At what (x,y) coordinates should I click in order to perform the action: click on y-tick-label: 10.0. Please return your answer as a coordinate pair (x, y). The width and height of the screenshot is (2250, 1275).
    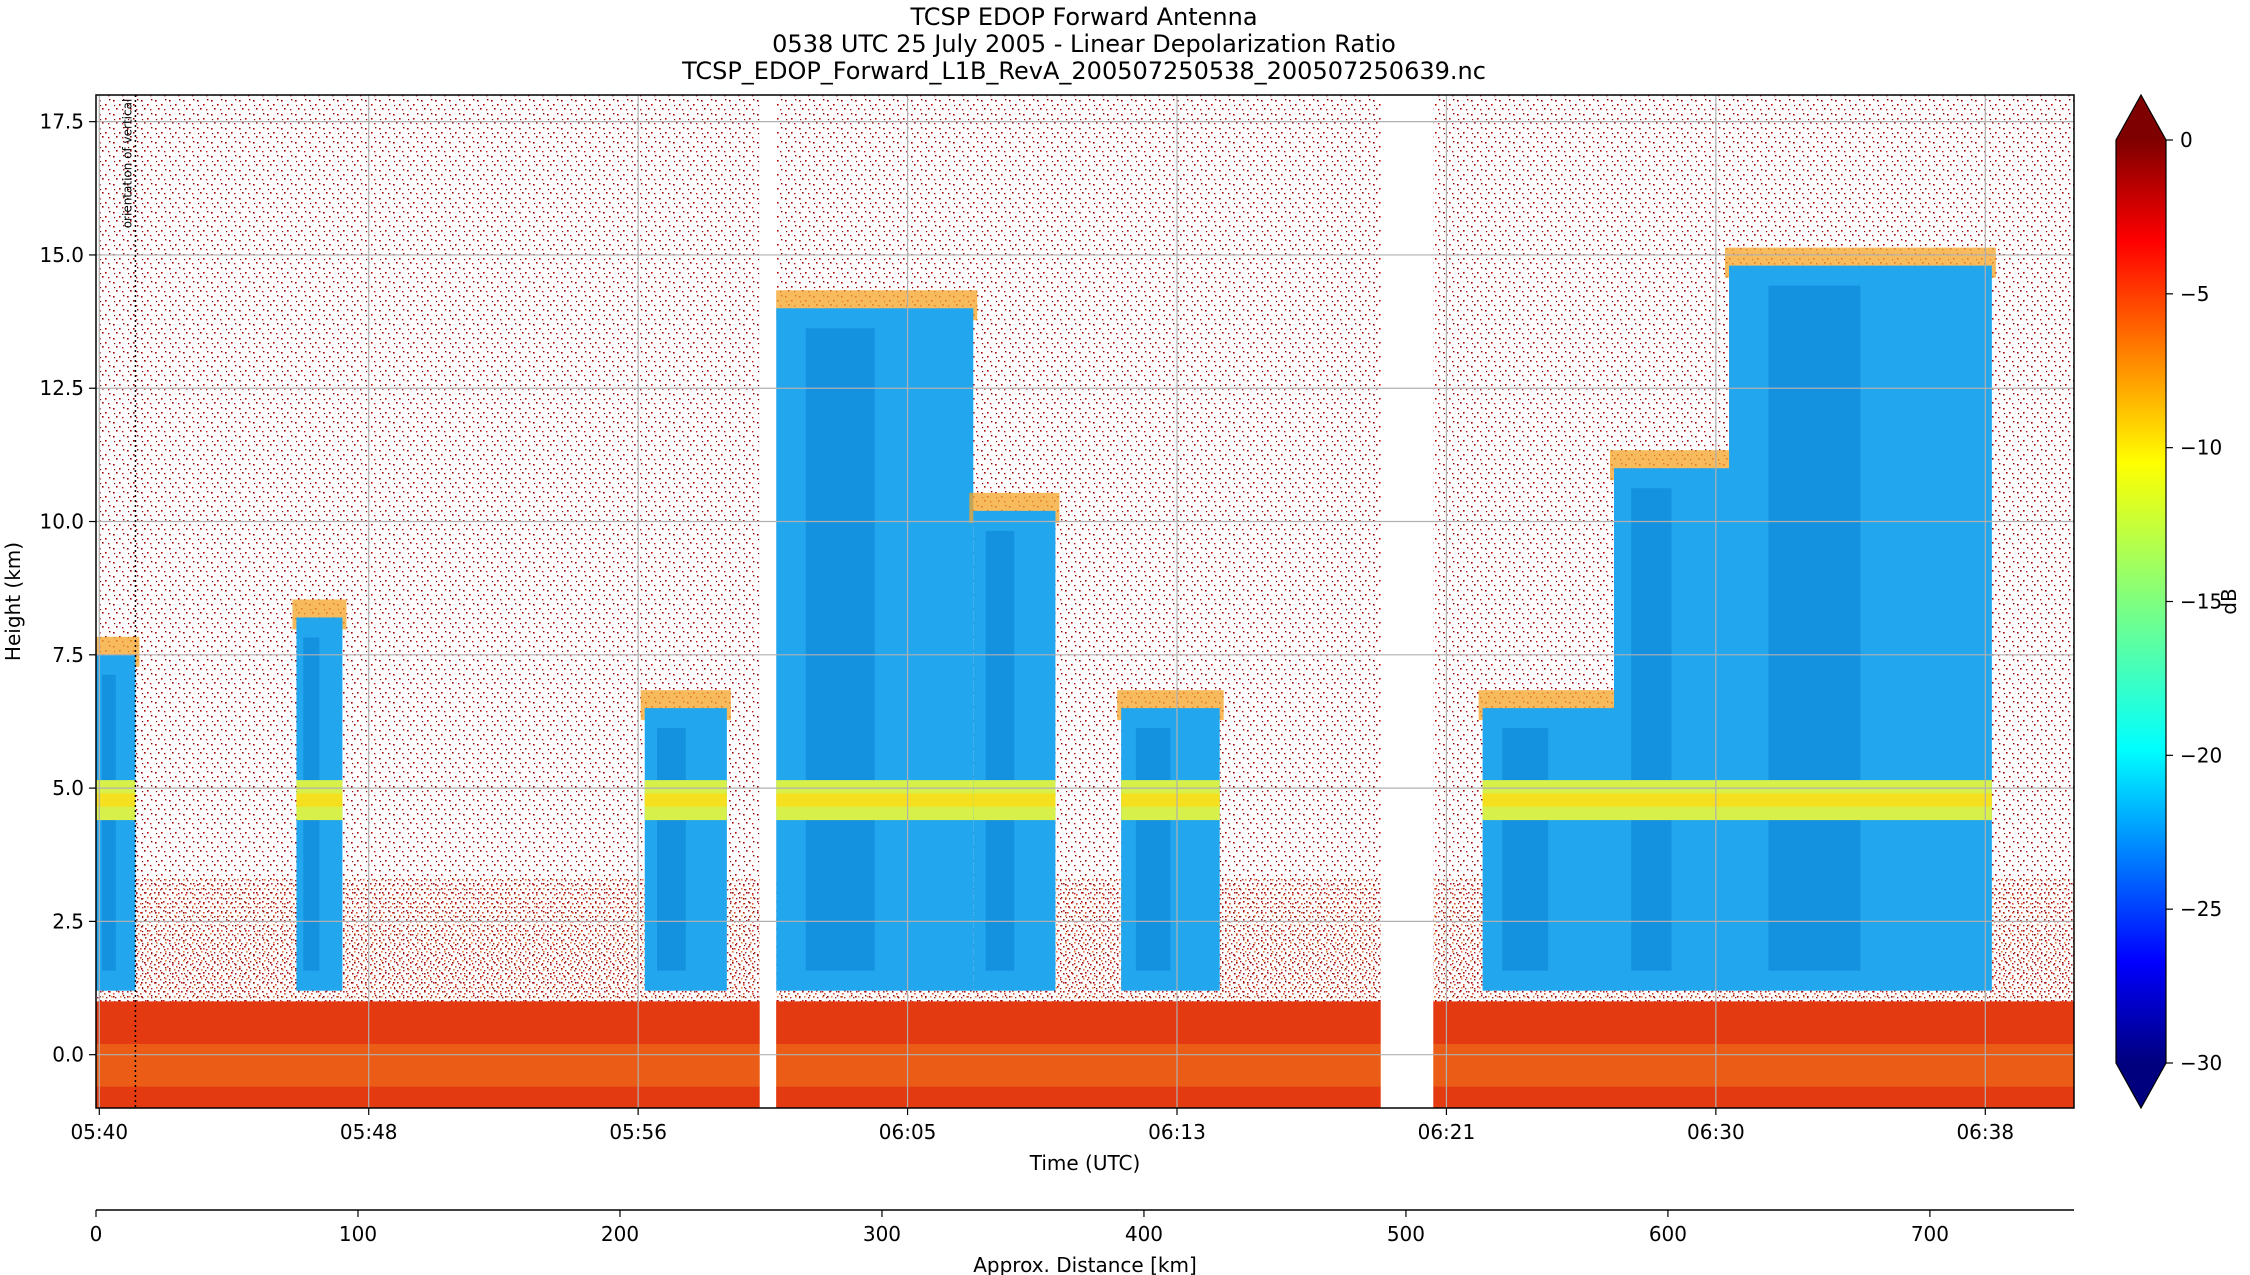
    Looking at the image, I should click on (61, 522).